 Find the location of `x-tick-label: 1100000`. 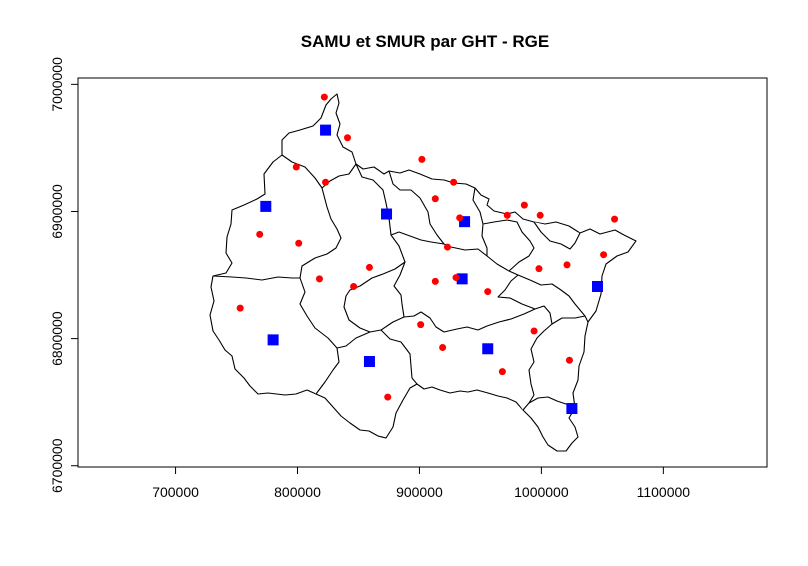

x-tick-label: 1100000 is located at coordinates (664, 492).